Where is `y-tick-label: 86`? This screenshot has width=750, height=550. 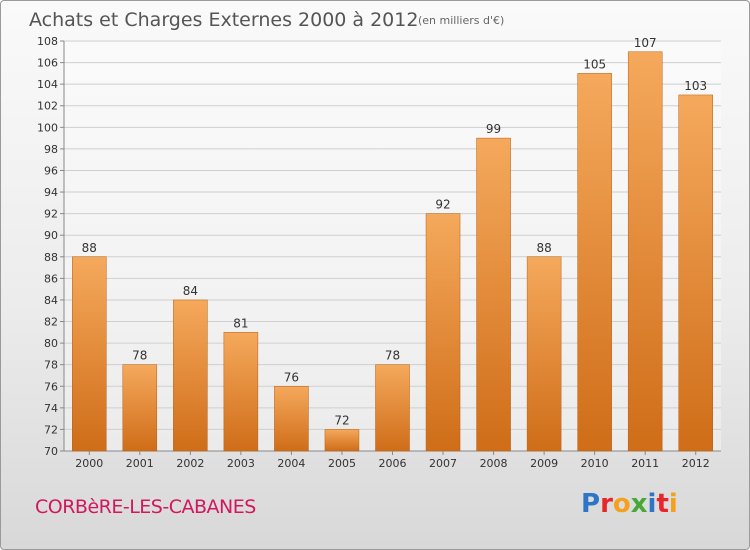
y-tick-label: 86 is located at coordinates (51, 278).